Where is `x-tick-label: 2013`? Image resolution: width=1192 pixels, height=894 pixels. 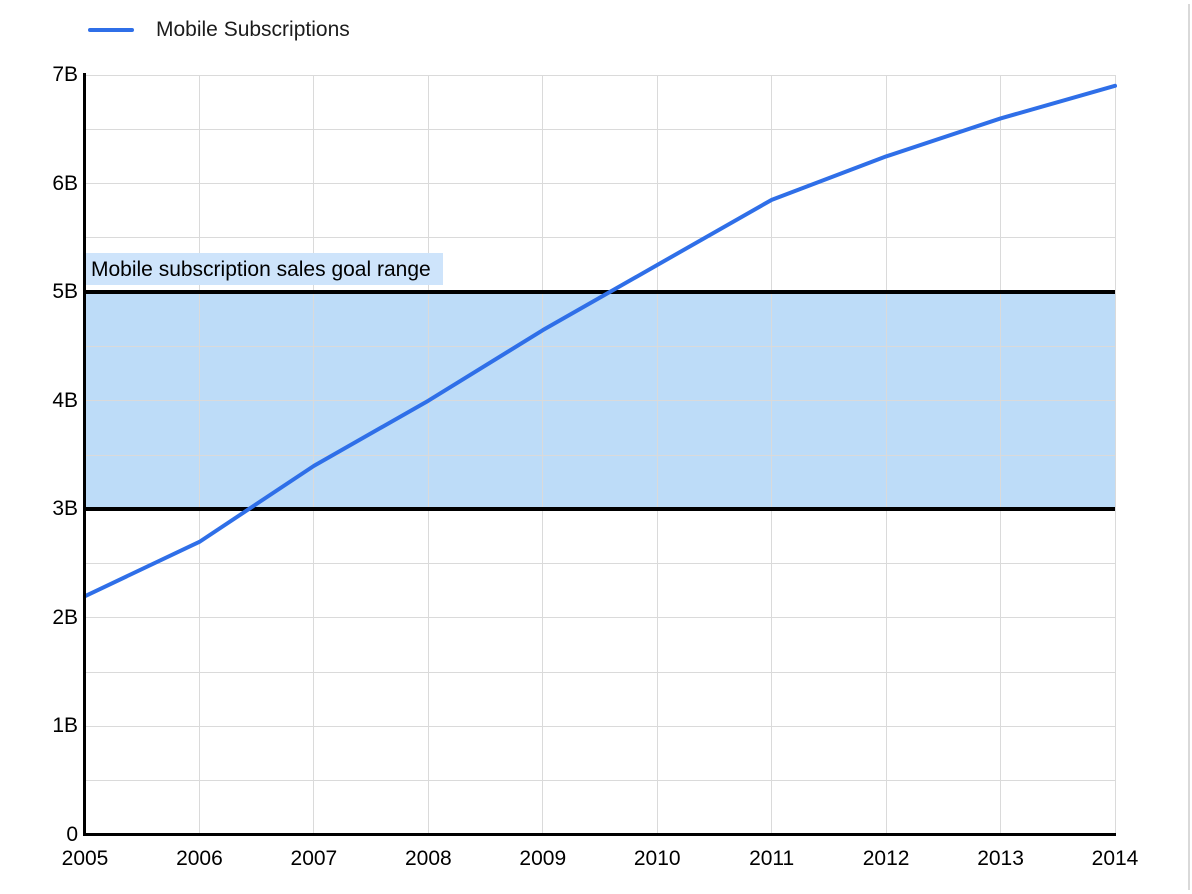
x-tick-label: 2013 is located at coordinates (1000, 858).